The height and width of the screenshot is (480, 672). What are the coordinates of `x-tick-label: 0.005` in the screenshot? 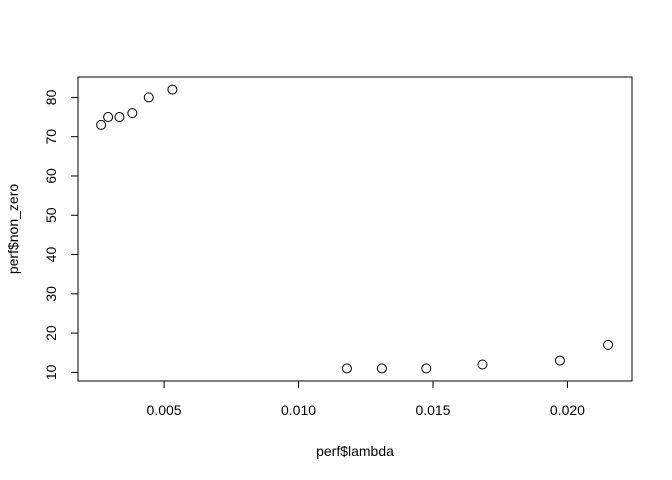 It's located at (164, 410).